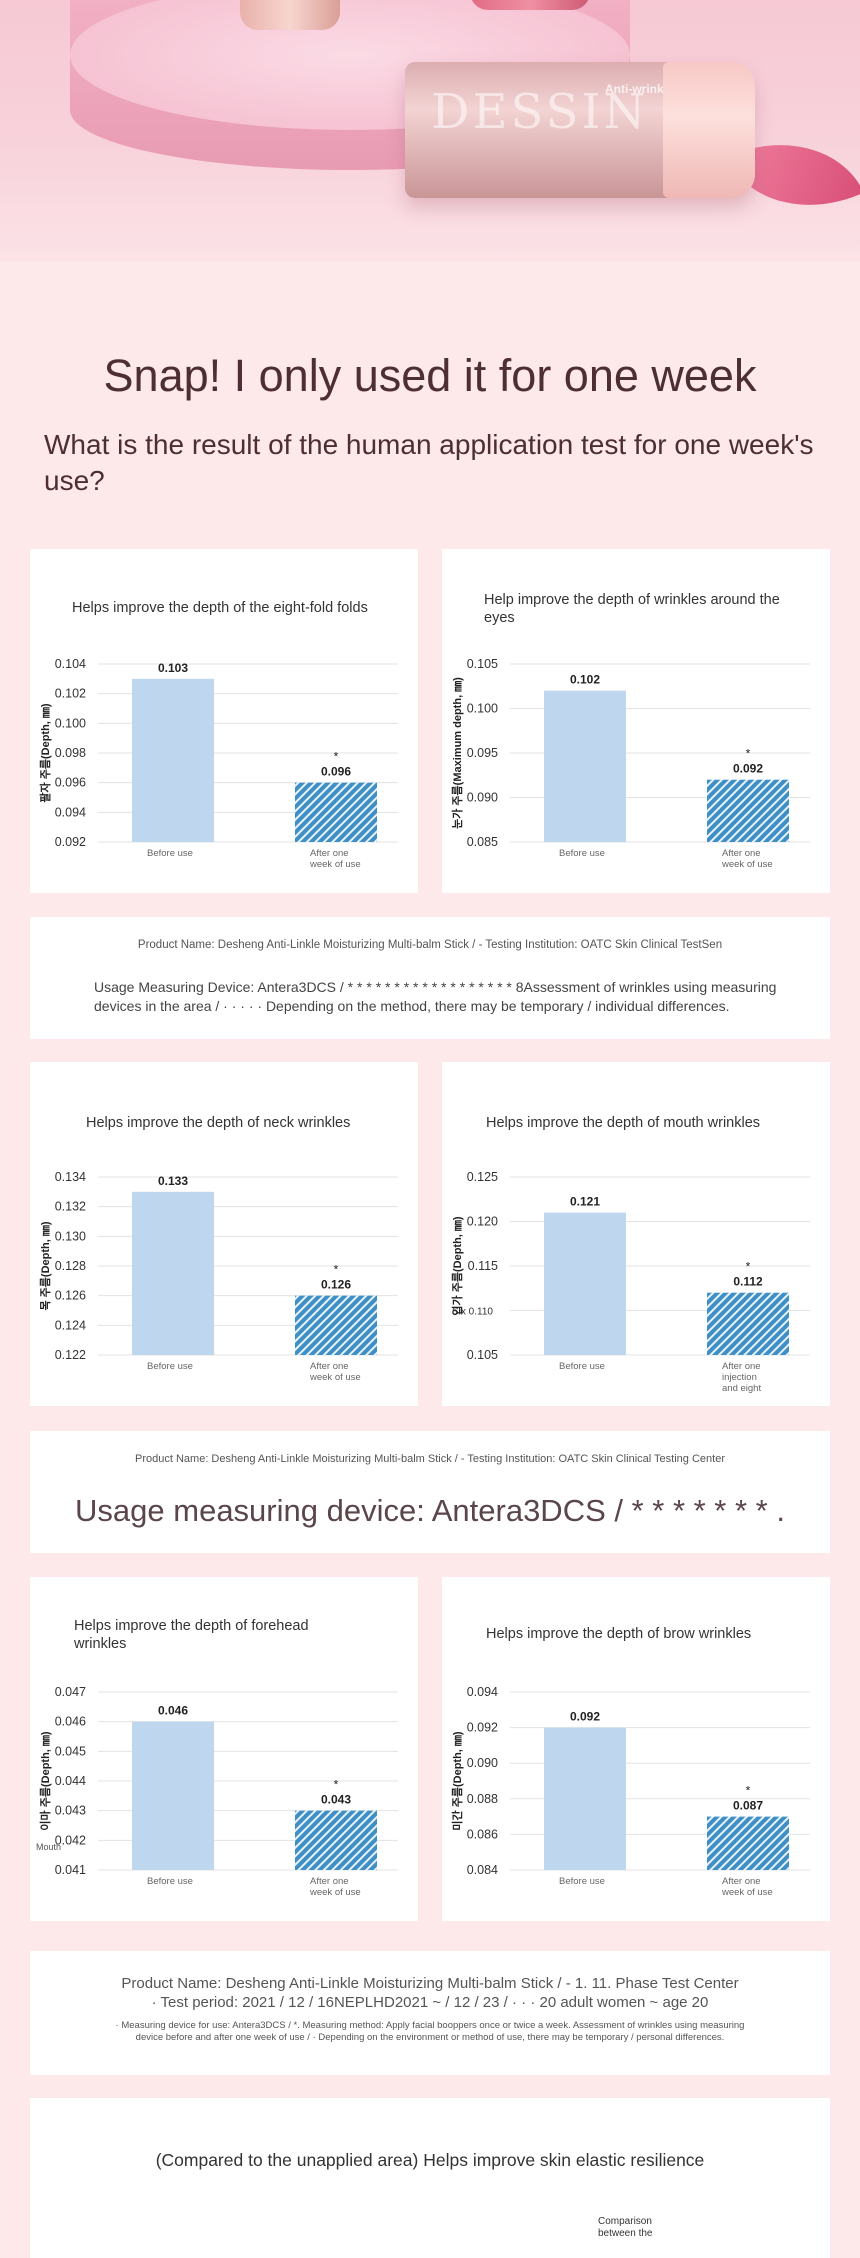 The width and height of the screenshot is (860, 2258). Describe the element at coordinates (482, 1834) in the screenshot. I see `y-tick-label: 0.086` at that location.